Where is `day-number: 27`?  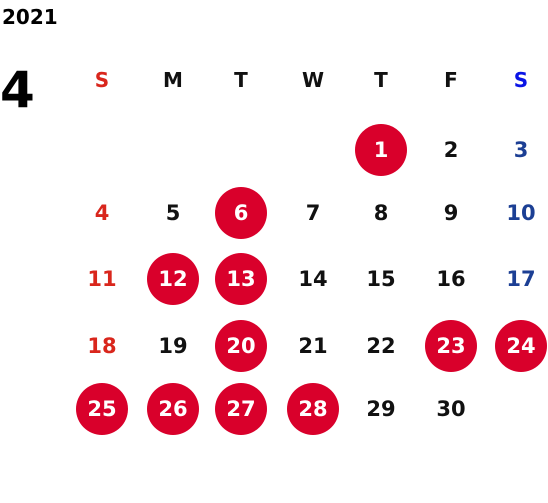
day-number: 27 is located at coordinates (240, 409).